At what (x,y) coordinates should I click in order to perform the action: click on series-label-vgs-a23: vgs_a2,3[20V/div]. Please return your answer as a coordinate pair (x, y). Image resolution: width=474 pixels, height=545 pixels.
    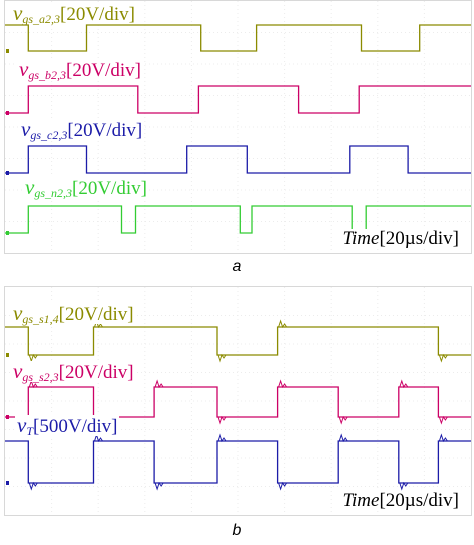
    Looking at the image, I should click on (74, 13).